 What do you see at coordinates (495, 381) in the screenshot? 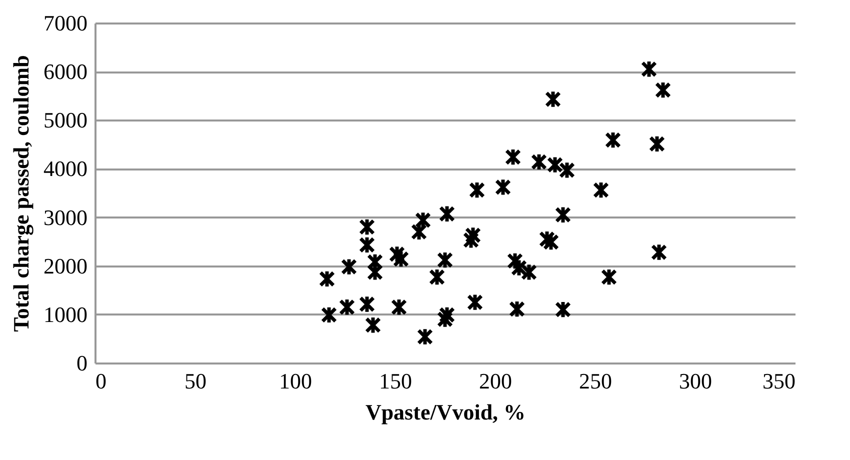
I see `x-tick-label: 200` at bounding box center [495, 381].